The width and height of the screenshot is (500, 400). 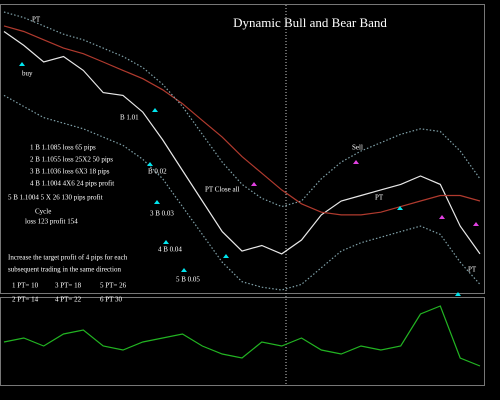 What do you see at coordinates (72, 184) in the screenshot?
I see `annotation: 4 B 1.1004 4X6 24 pips profit` at bounding box center [72, 184].